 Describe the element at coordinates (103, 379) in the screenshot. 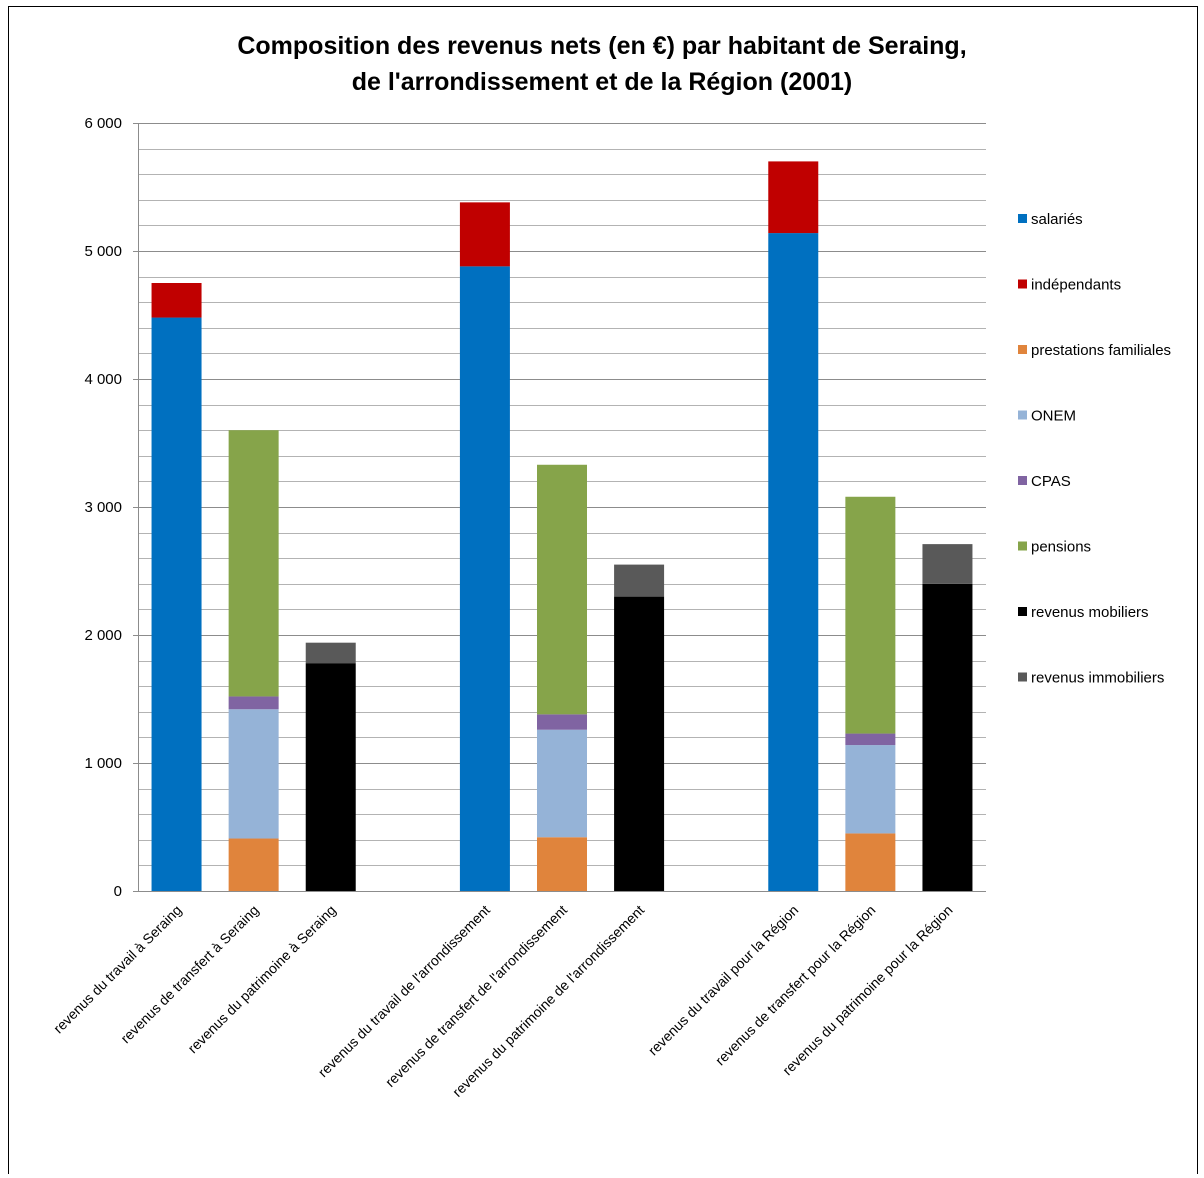

I see `y-tick-label: 4 000` at that location.